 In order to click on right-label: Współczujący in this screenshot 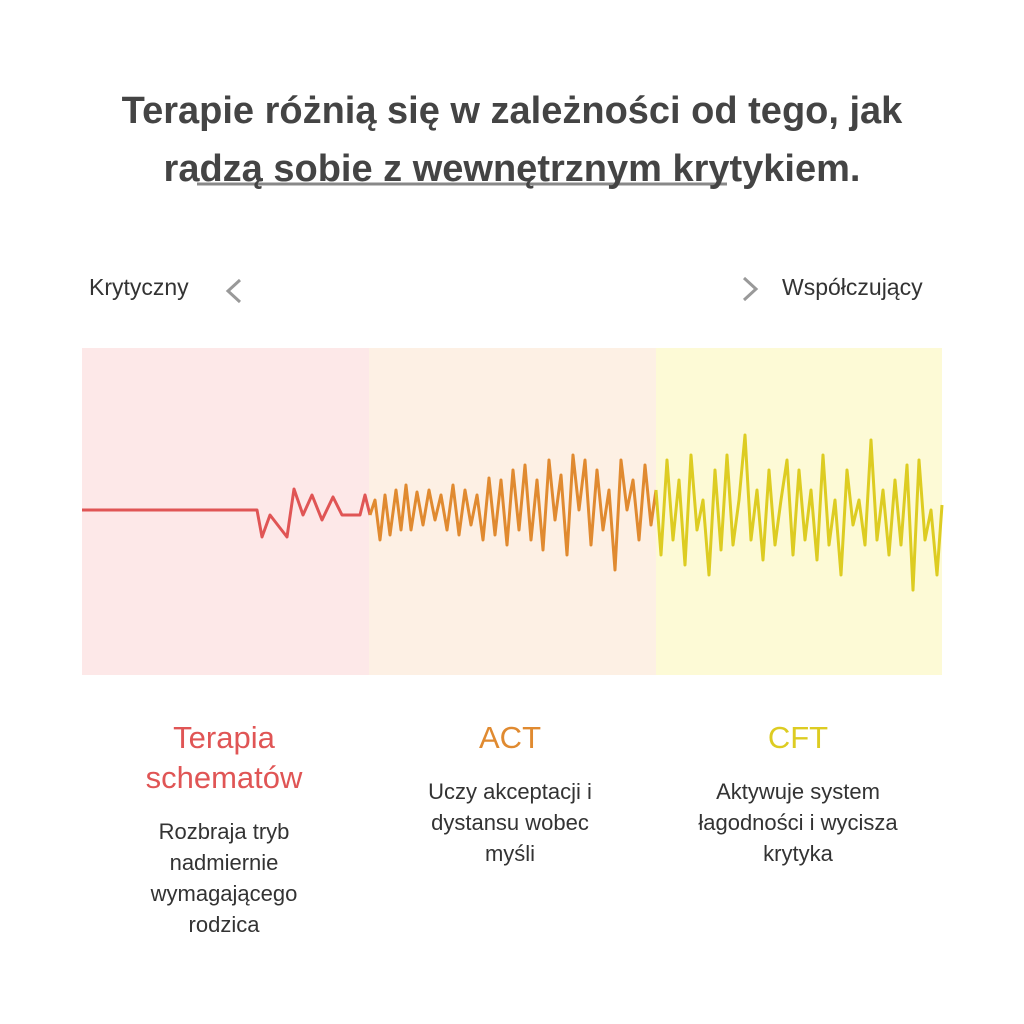, I will do `click(852, 287)`.